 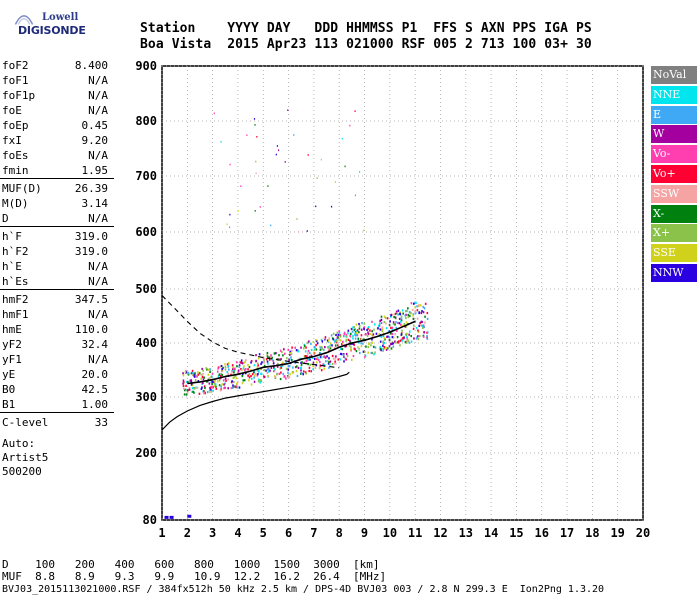 What do you see at coordinates (643, 533) in the screenshot?
I see `x-tick-label: 20` at bounding box center [643, 533].